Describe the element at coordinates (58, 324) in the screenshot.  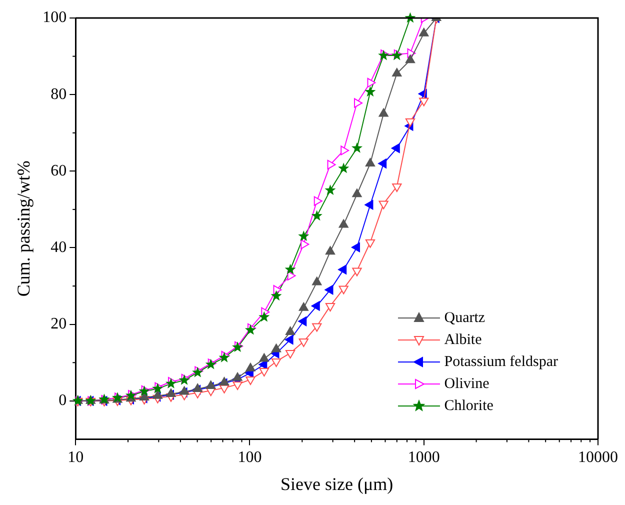
I see `y-tick-label: 20` at that location.